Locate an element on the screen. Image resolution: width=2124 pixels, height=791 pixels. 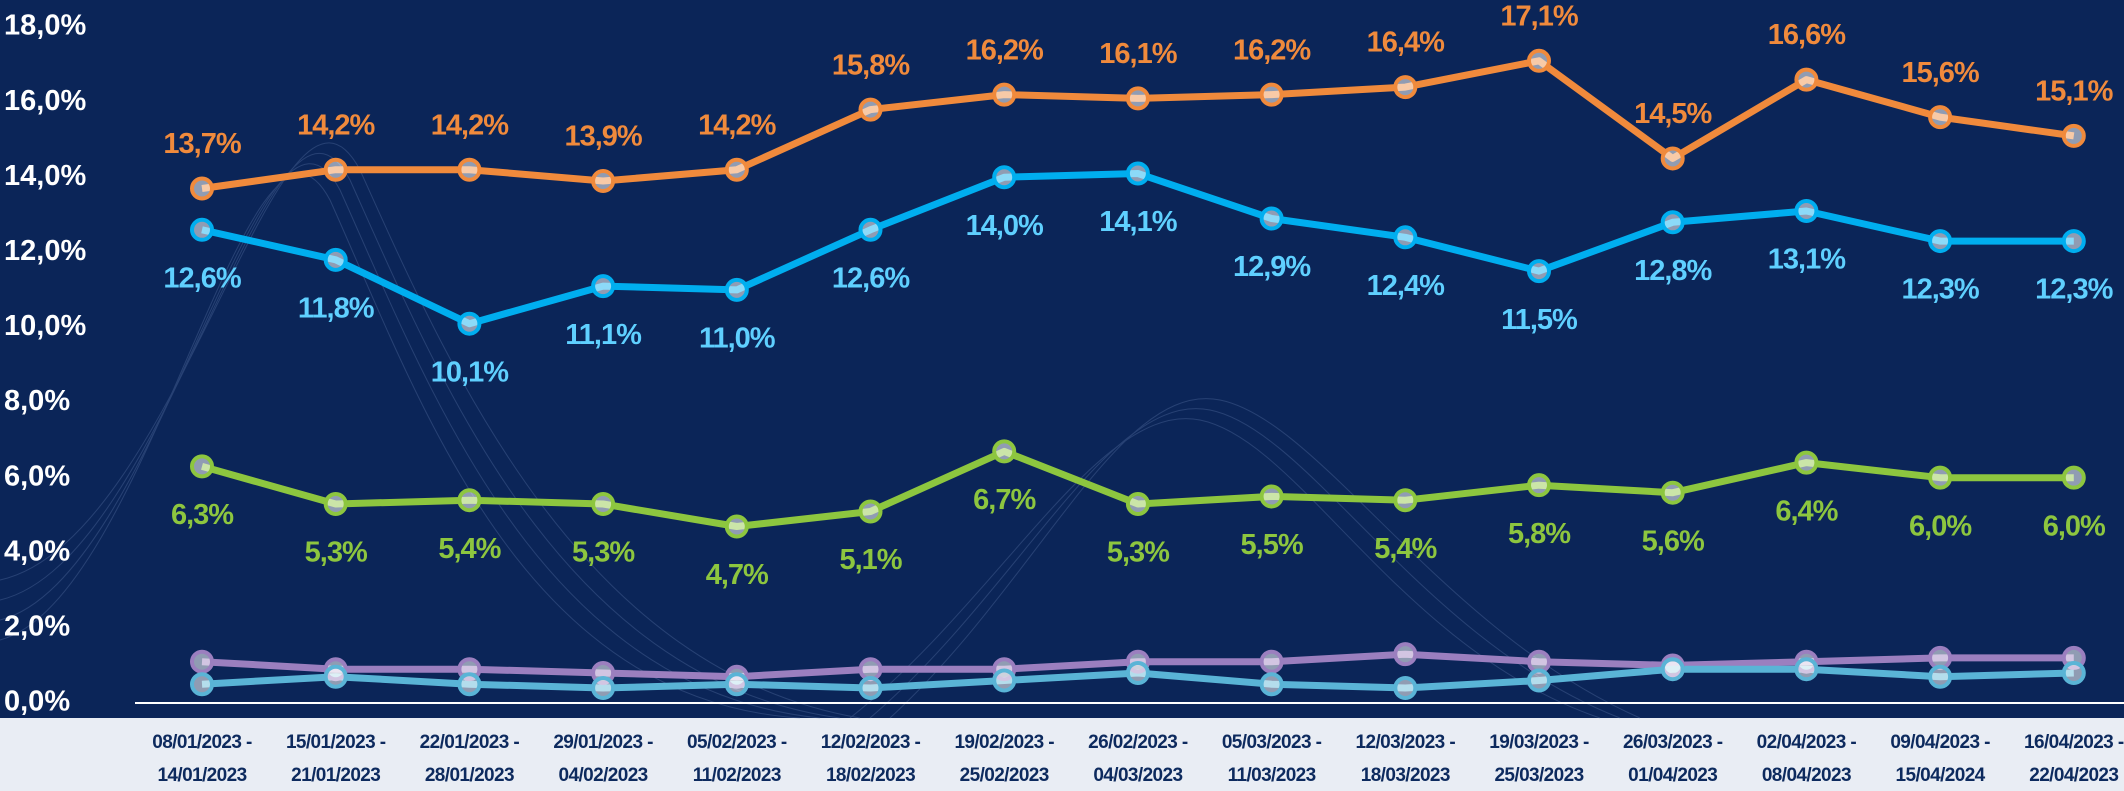
data-label: 13,9% is located at coordinates (603, 137).